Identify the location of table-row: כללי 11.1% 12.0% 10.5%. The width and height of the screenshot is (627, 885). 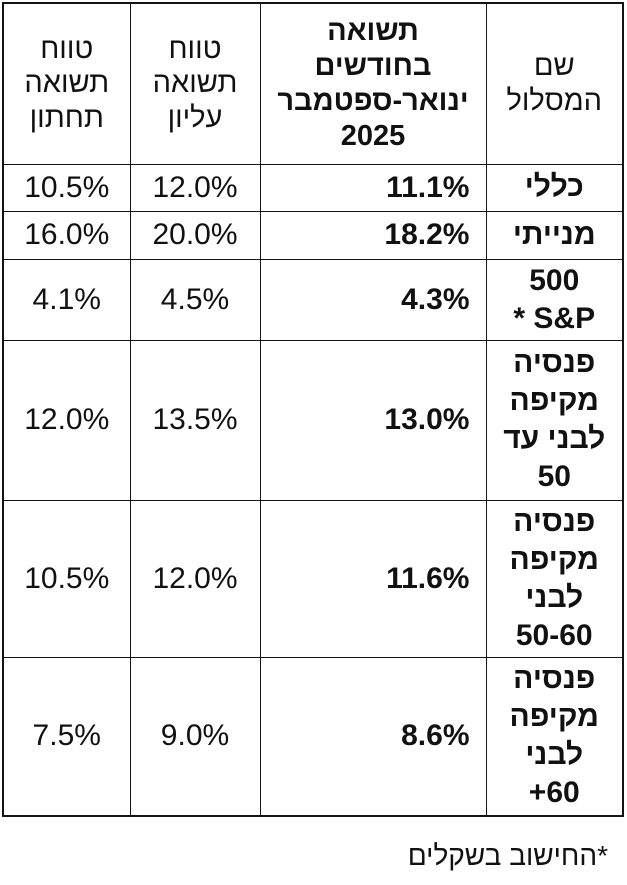
(313, 187).